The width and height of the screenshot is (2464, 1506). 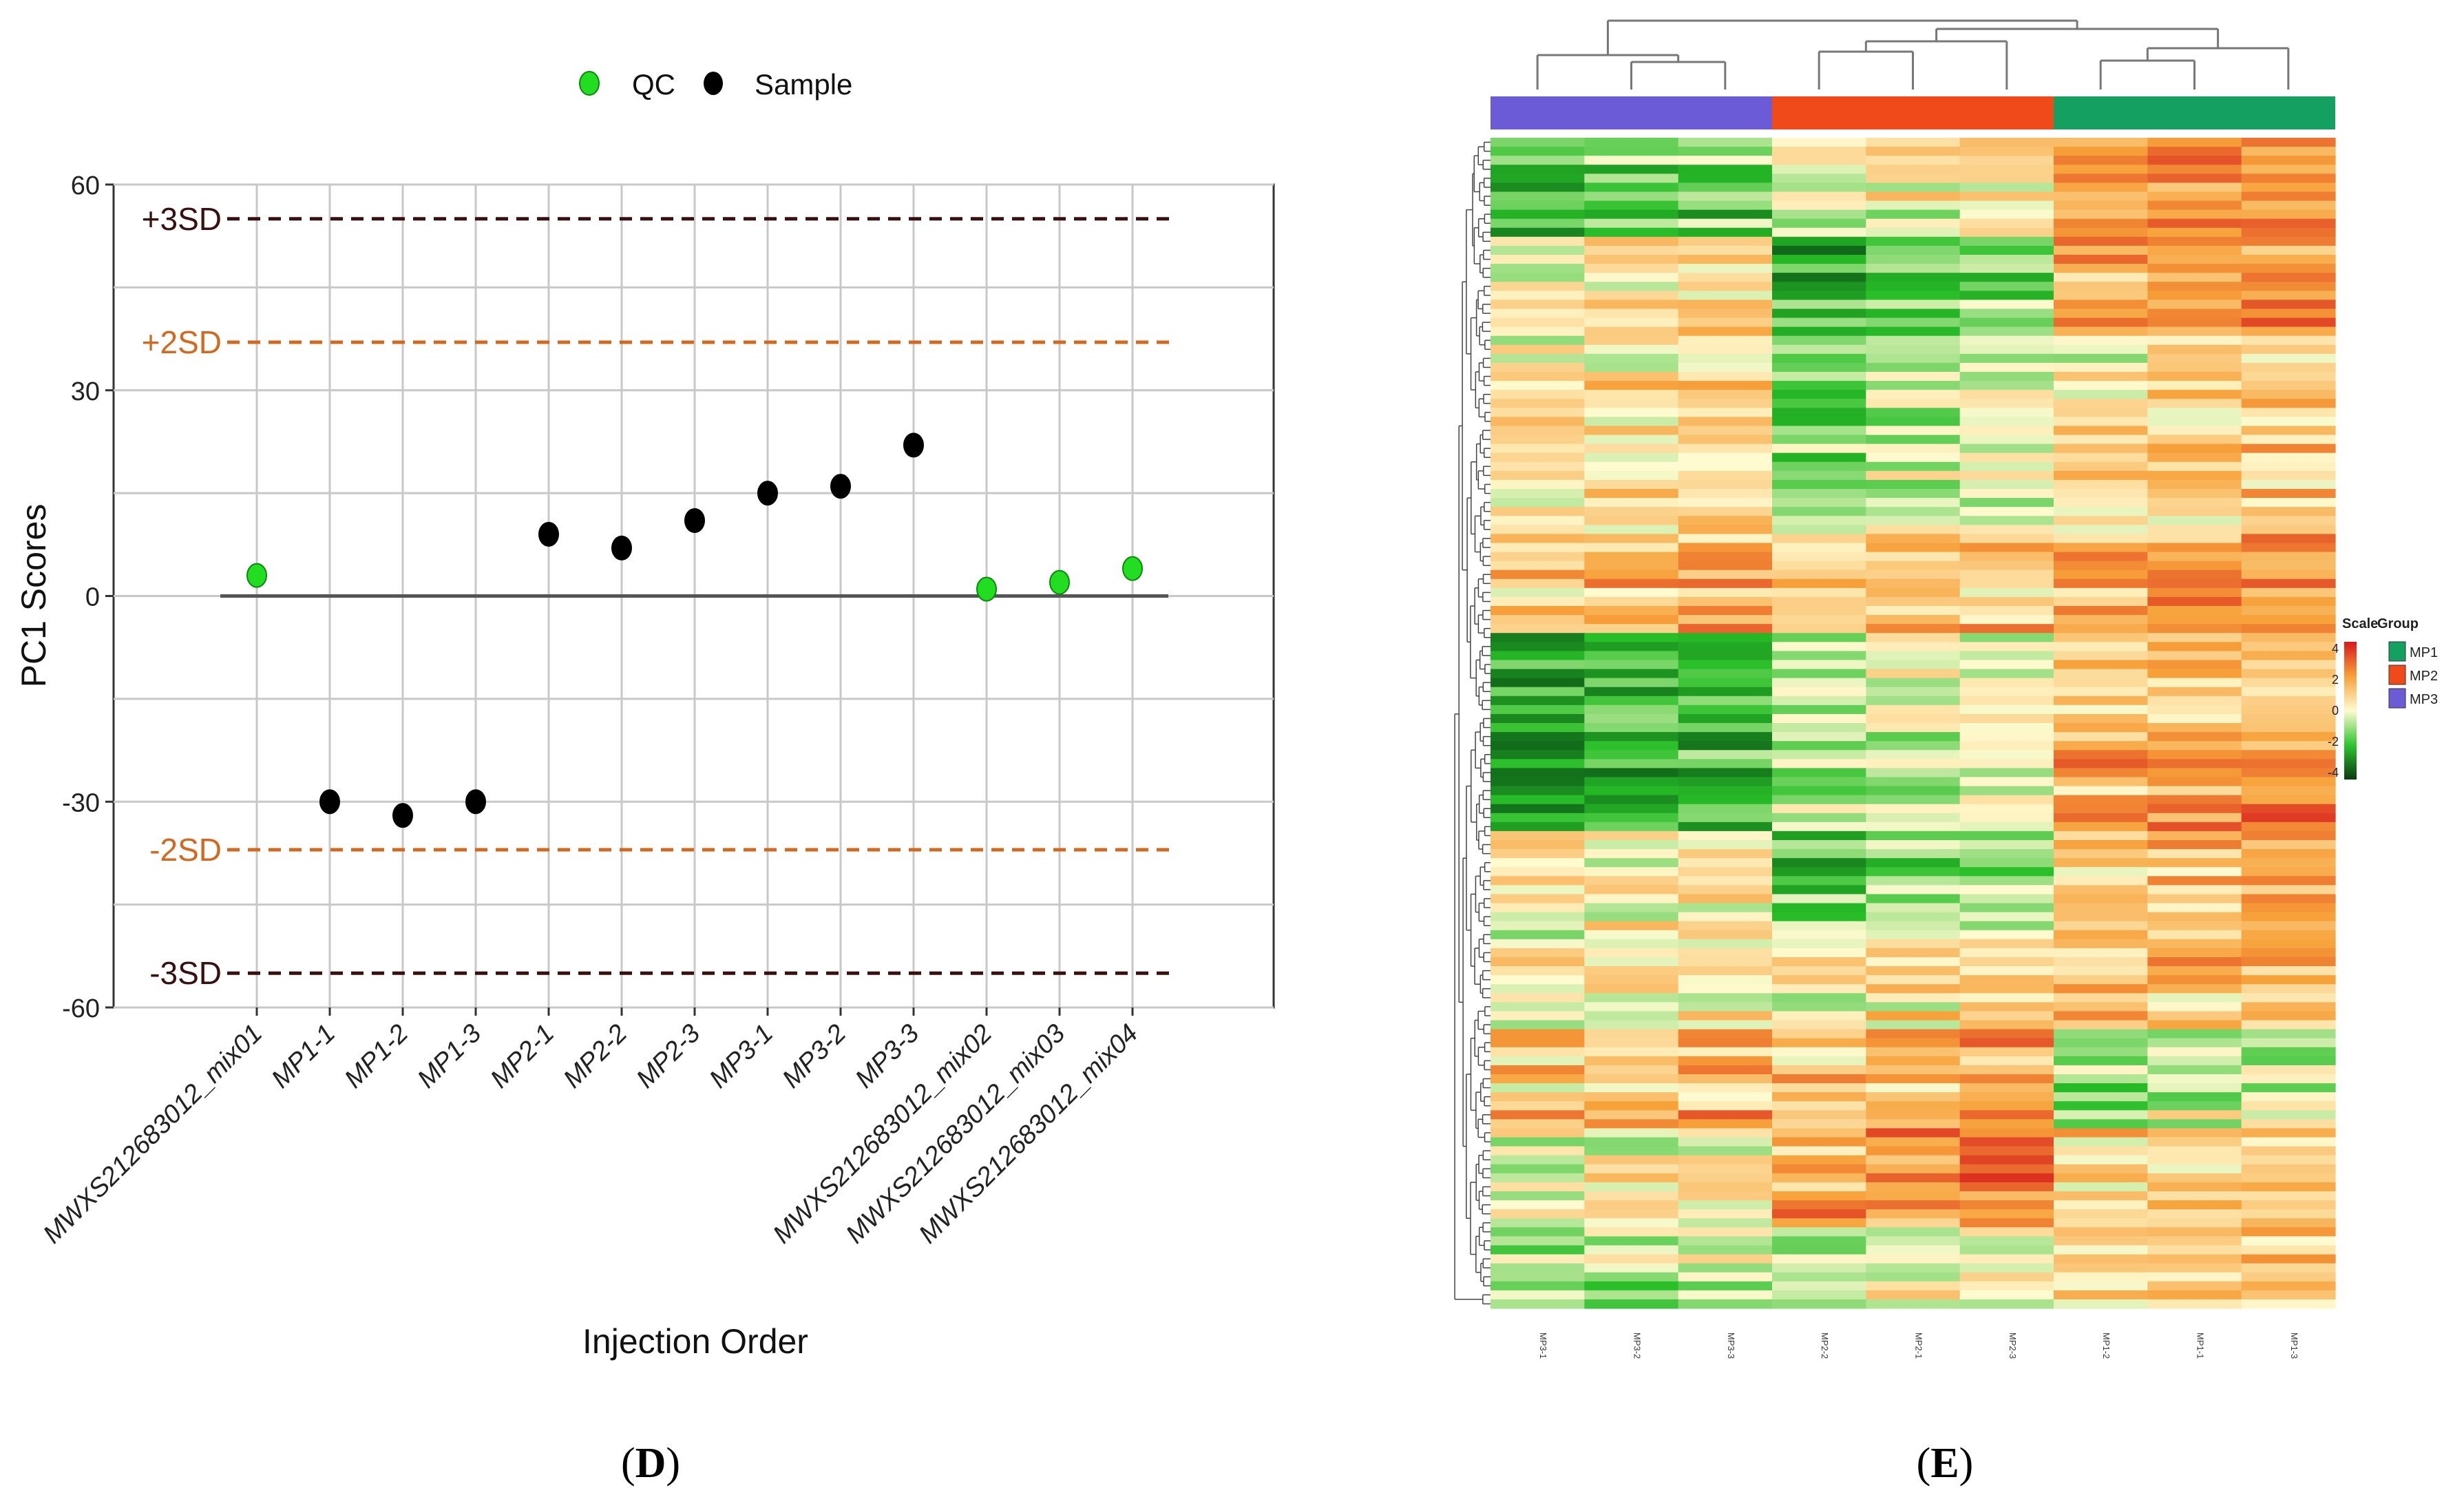 I want to click on panel-label-e: (E), so click(x=1946, y=1463).